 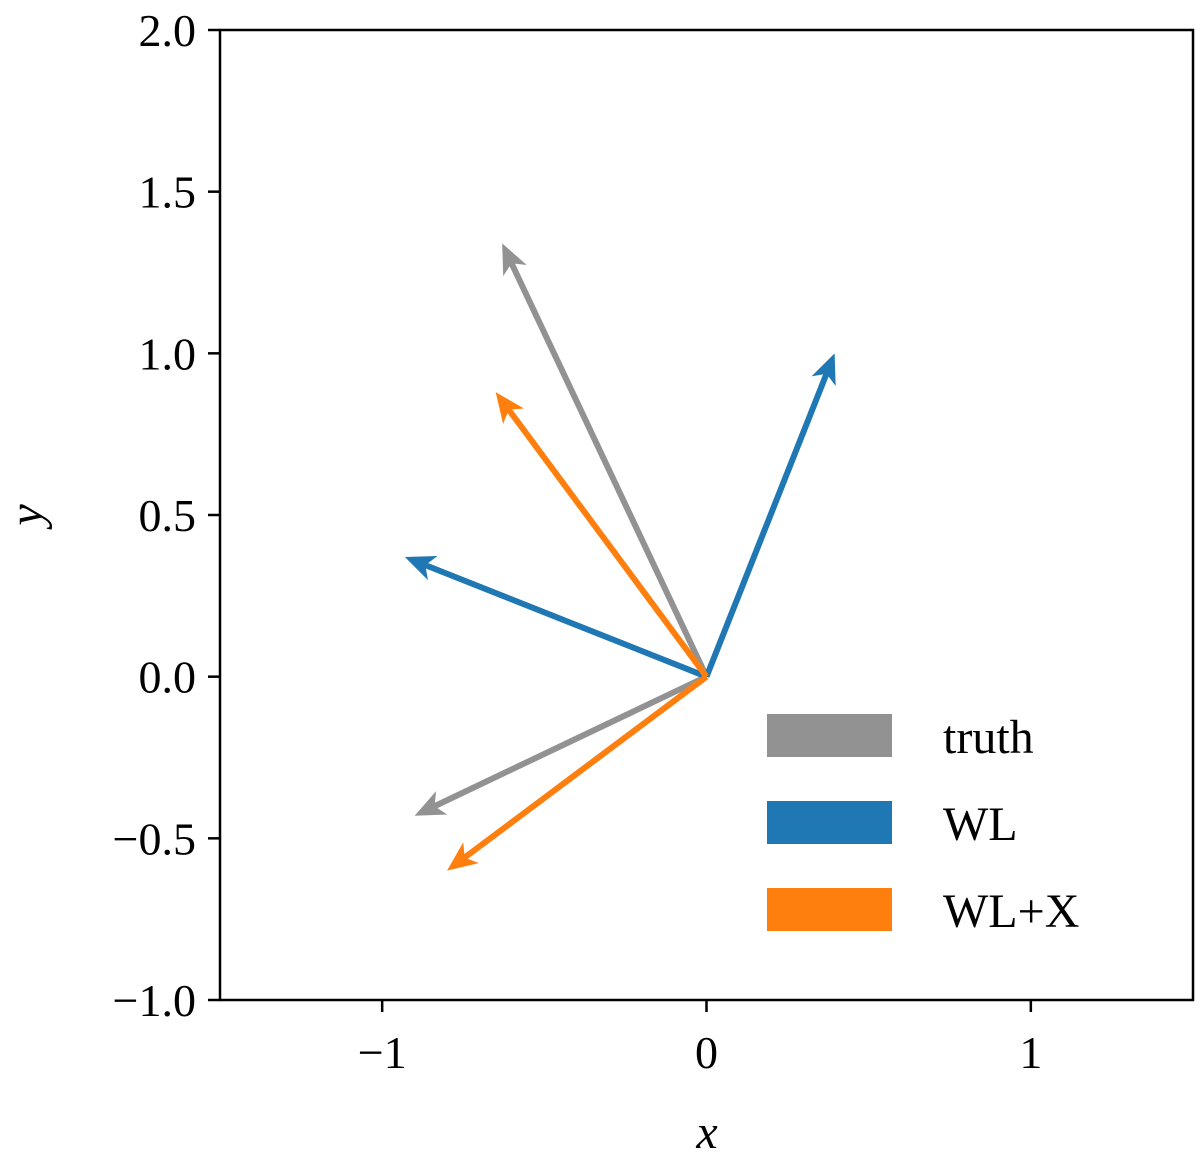 I want to click on legend: truth WL WL+X, so click(x=923, y=824).